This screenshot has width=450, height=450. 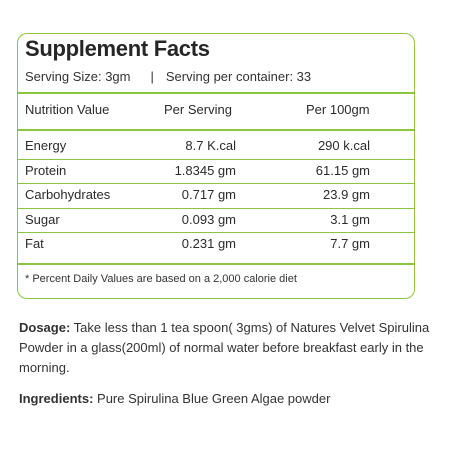 What do you see at coordinates (350, 219) in the screenshot?
I see `per-100g-value: 3.1 gm` at bounding box center [350, 219].